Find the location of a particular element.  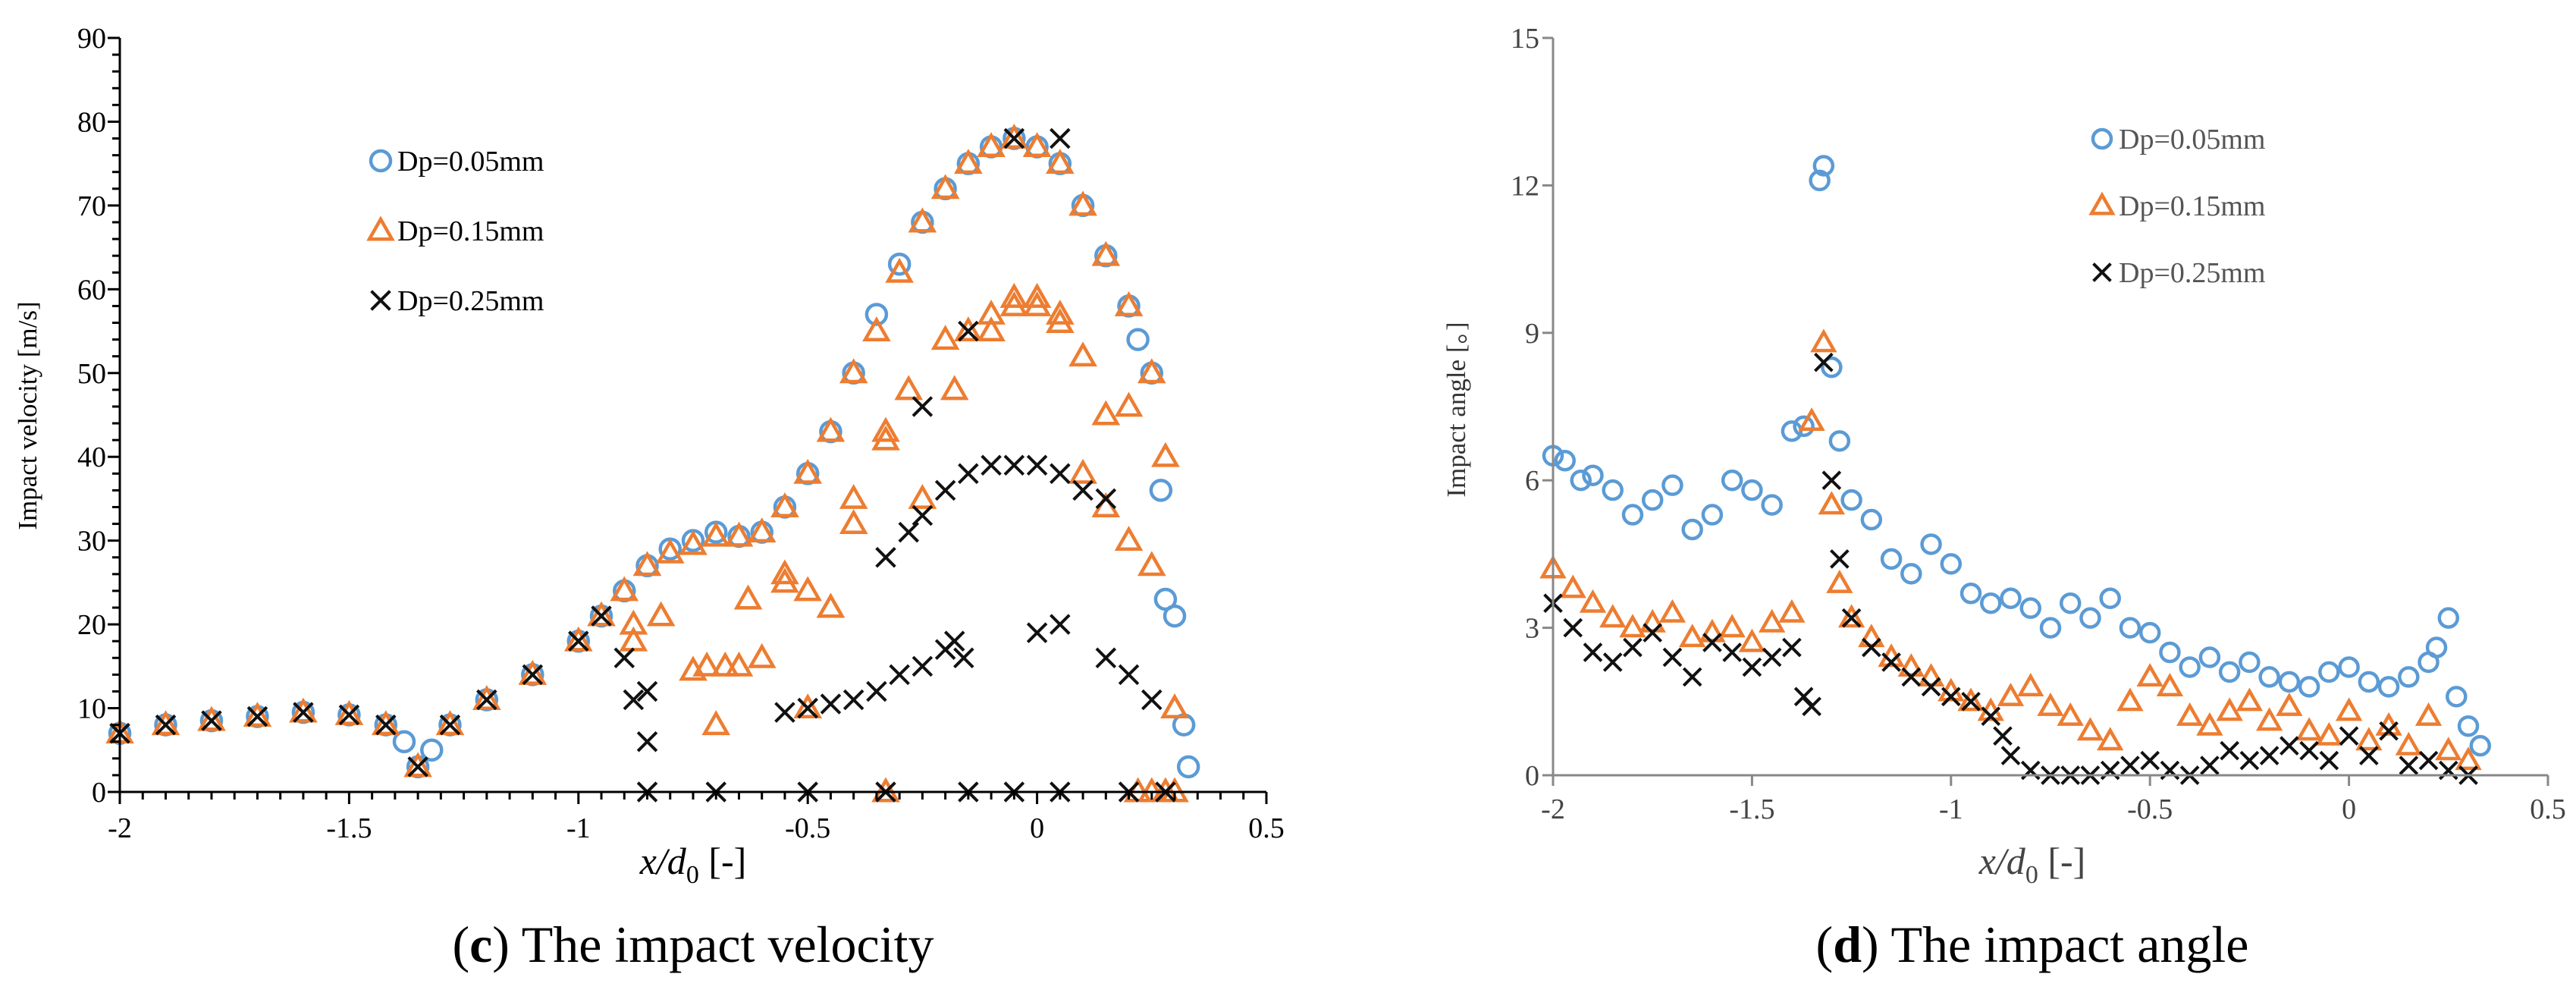

y-tick-label: 10 is located at coordinates (91, 709).